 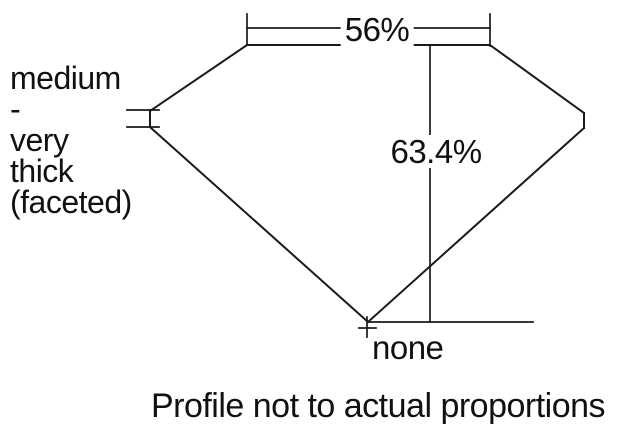 What do you see at coordinates (39, 140) in the screenshot?
I see `girdle-label-line-3: very` at bounding box center [39, 140].